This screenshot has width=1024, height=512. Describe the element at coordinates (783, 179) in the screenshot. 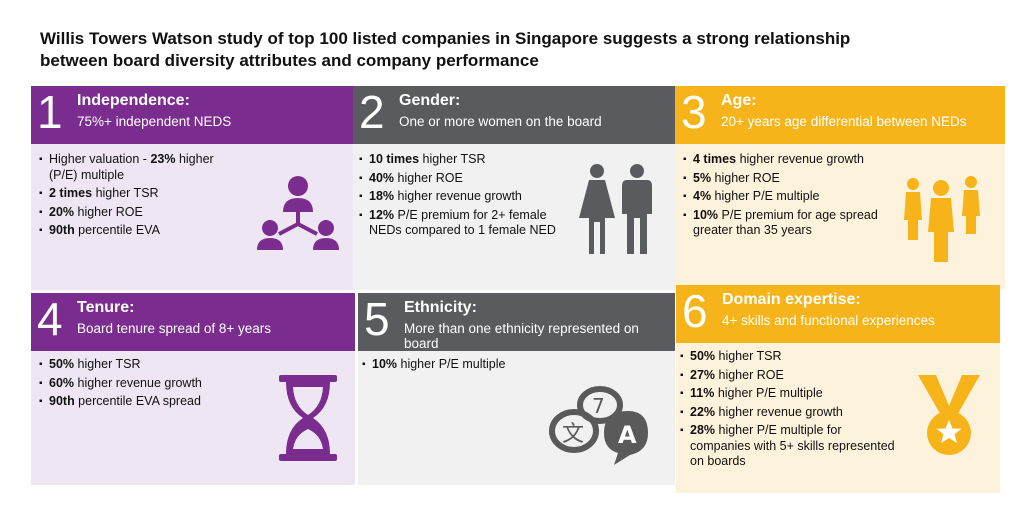

I see `stat-item: 5% higher ROE` at that location.